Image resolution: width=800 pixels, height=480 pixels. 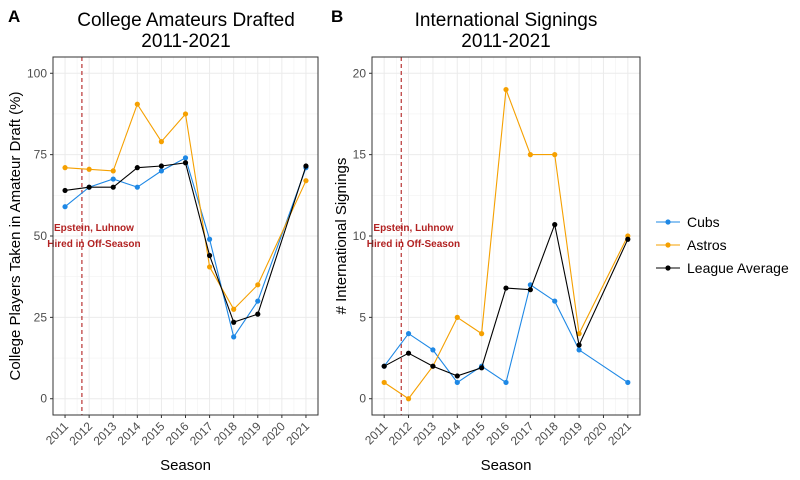 I want to click on legend-key-point-cubs, so click(x=668, y=222).